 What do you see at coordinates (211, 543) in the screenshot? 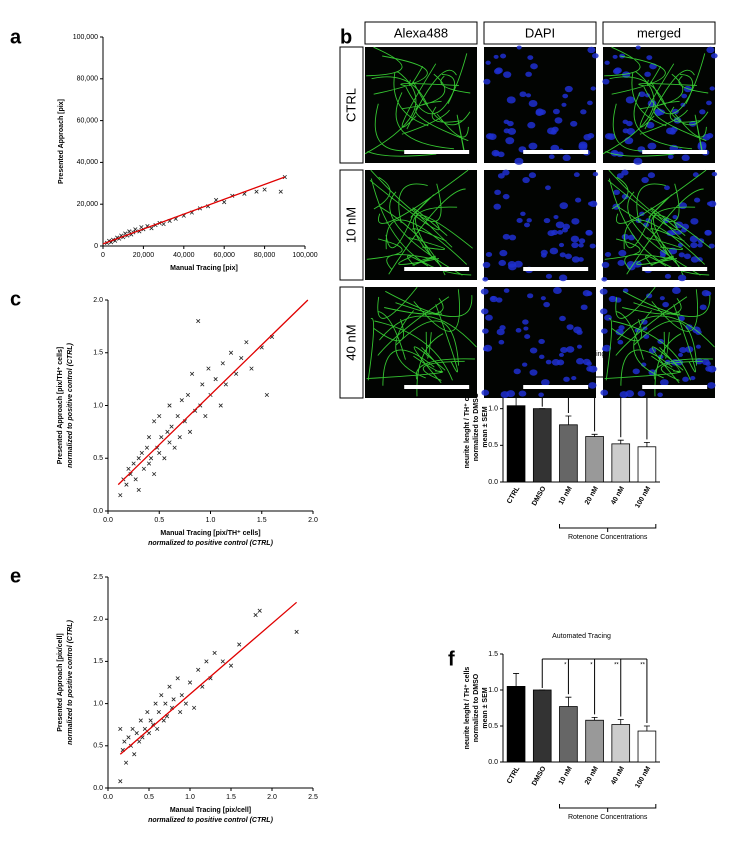
I see `x-axis-note: normalized to positive control (CTRL)` at bounding box center [211, 543].